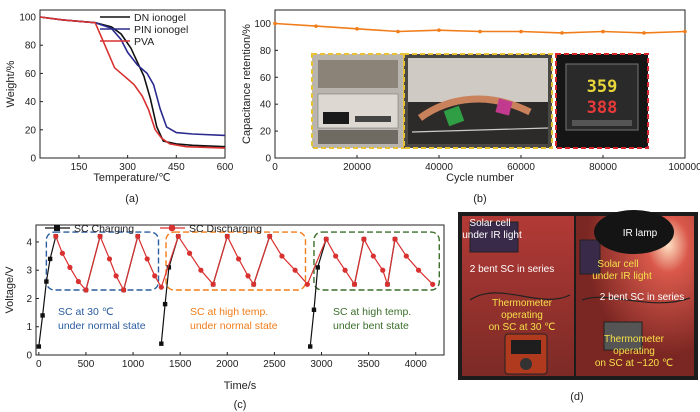 Image resolution: width=700 pixels, height=412 pixels. What do you see at coordinates (152, 164) in the screenshot?
I see `panel-a-x-ticks: 150 300 450 600` at bounding box center [152, 164].